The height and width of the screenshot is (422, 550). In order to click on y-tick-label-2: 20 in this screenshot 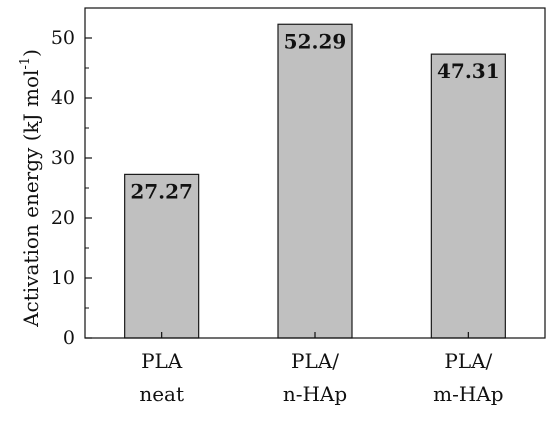, I will do `click(63, 218)`.